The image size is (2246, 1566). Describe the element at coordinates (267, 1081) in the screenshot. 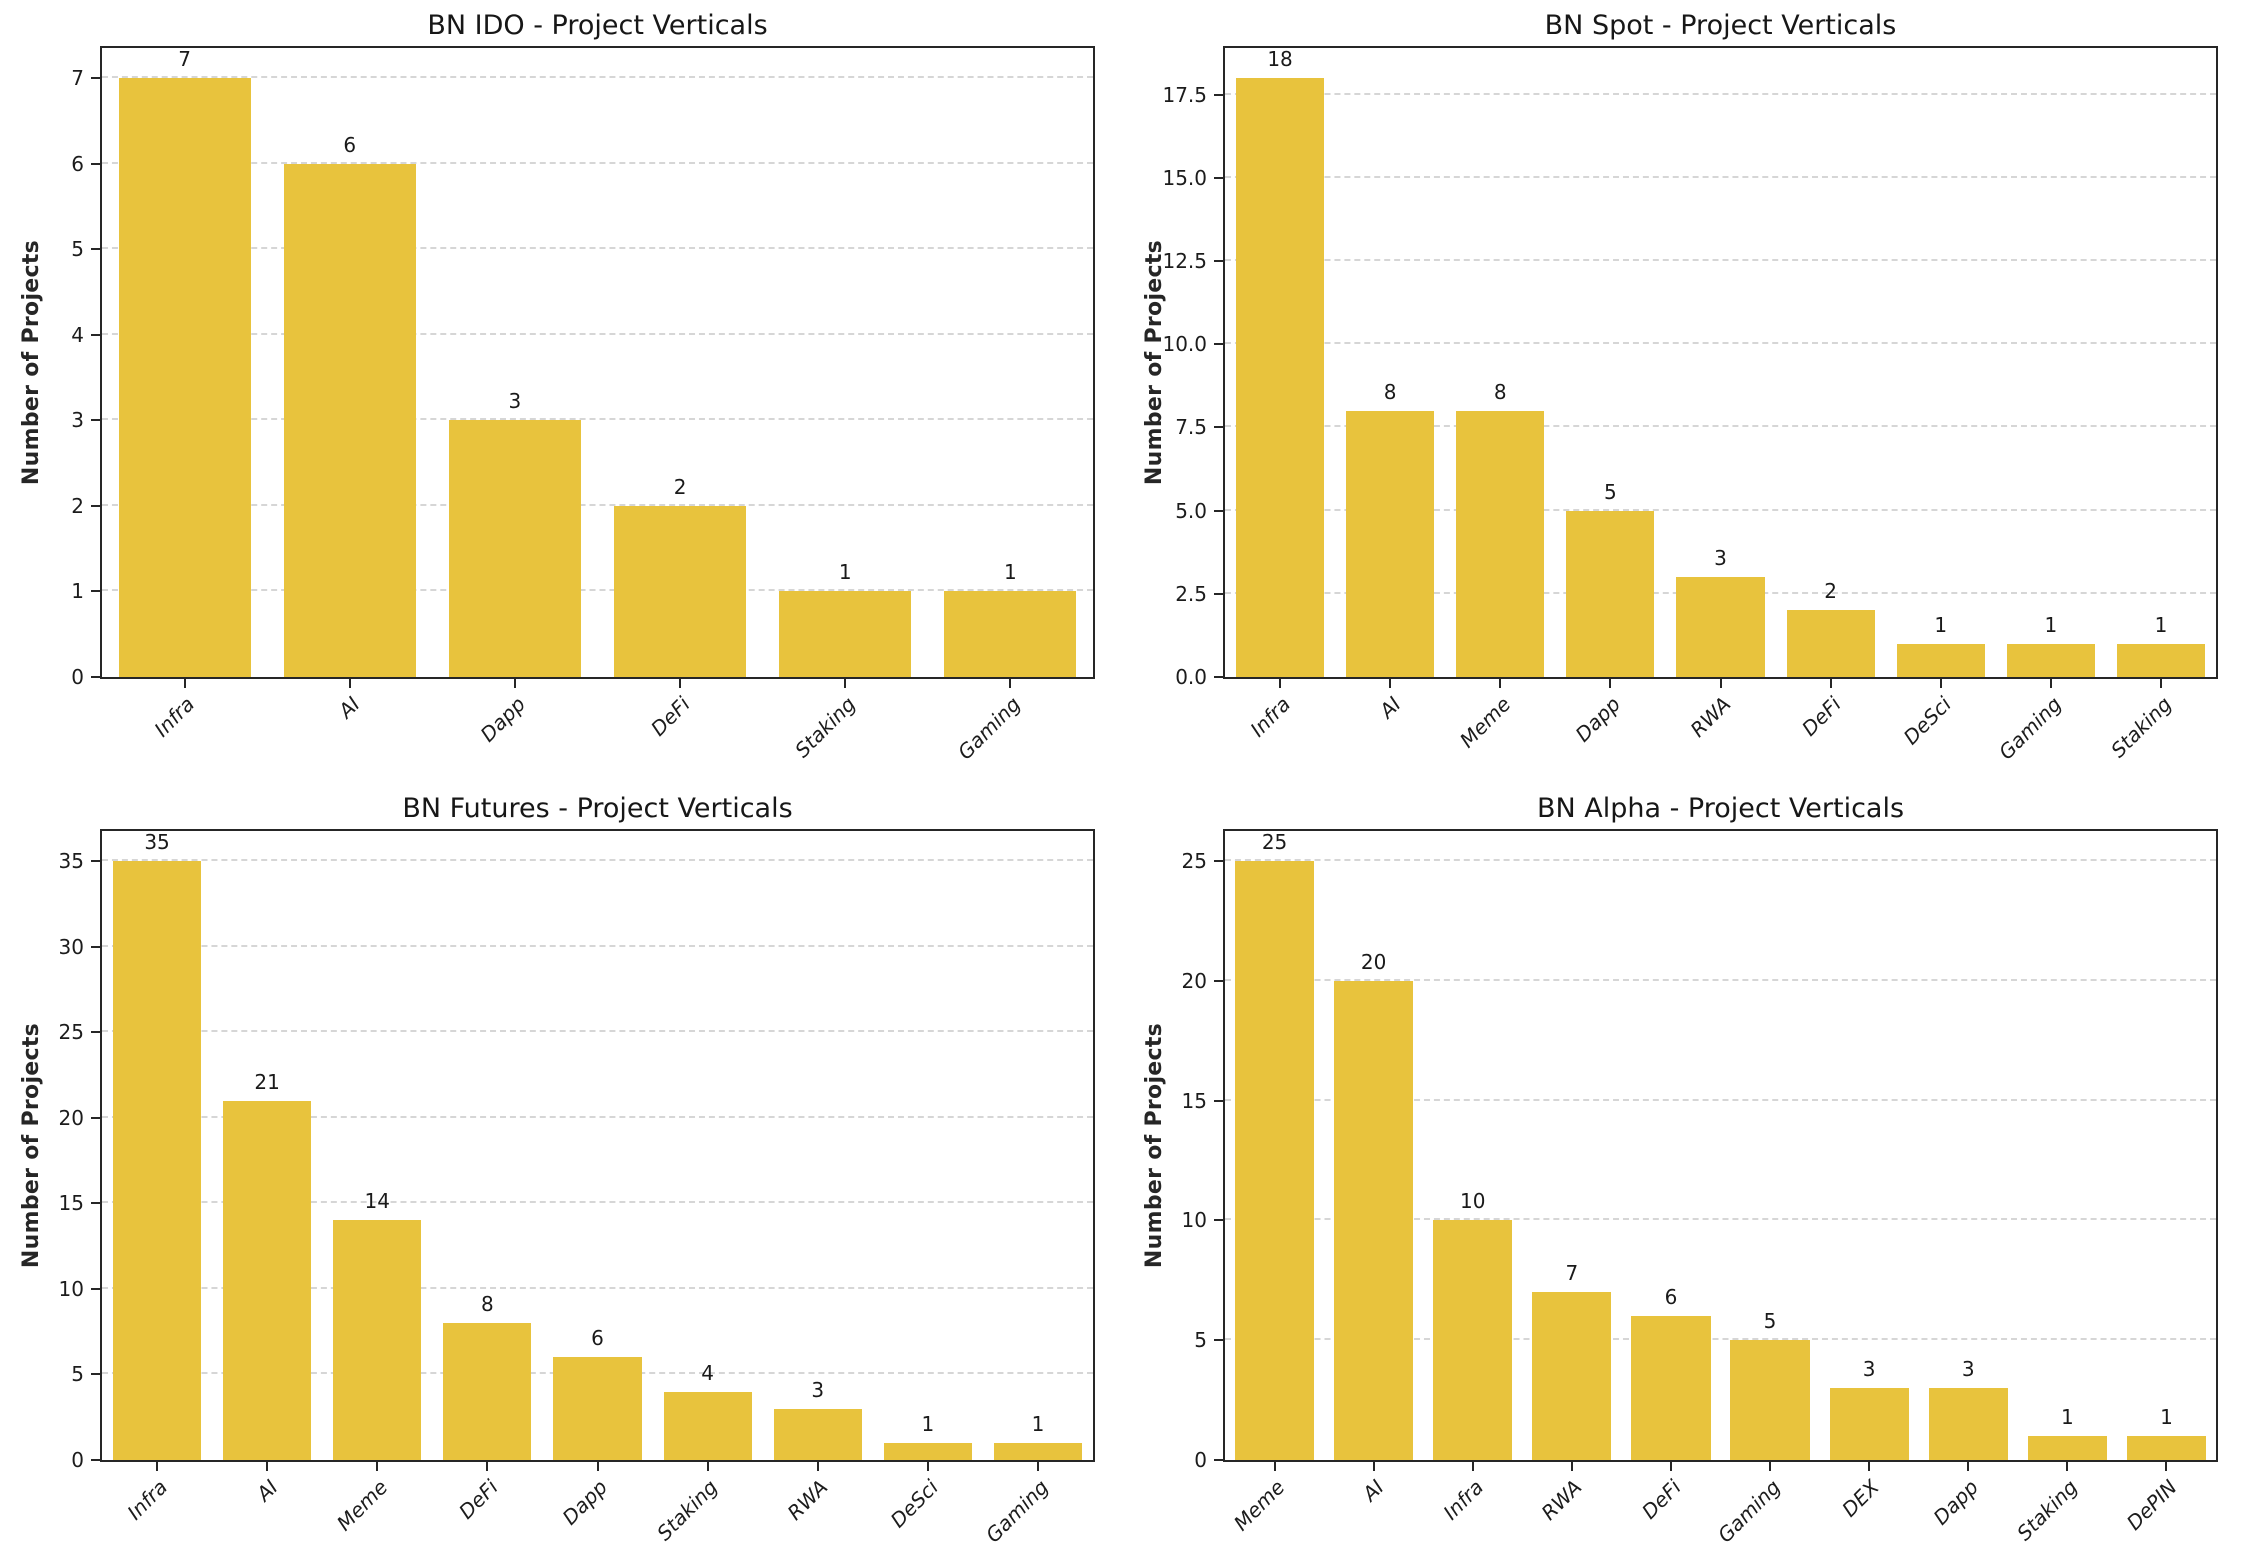

I see `bar-value-label: 21` at that location.